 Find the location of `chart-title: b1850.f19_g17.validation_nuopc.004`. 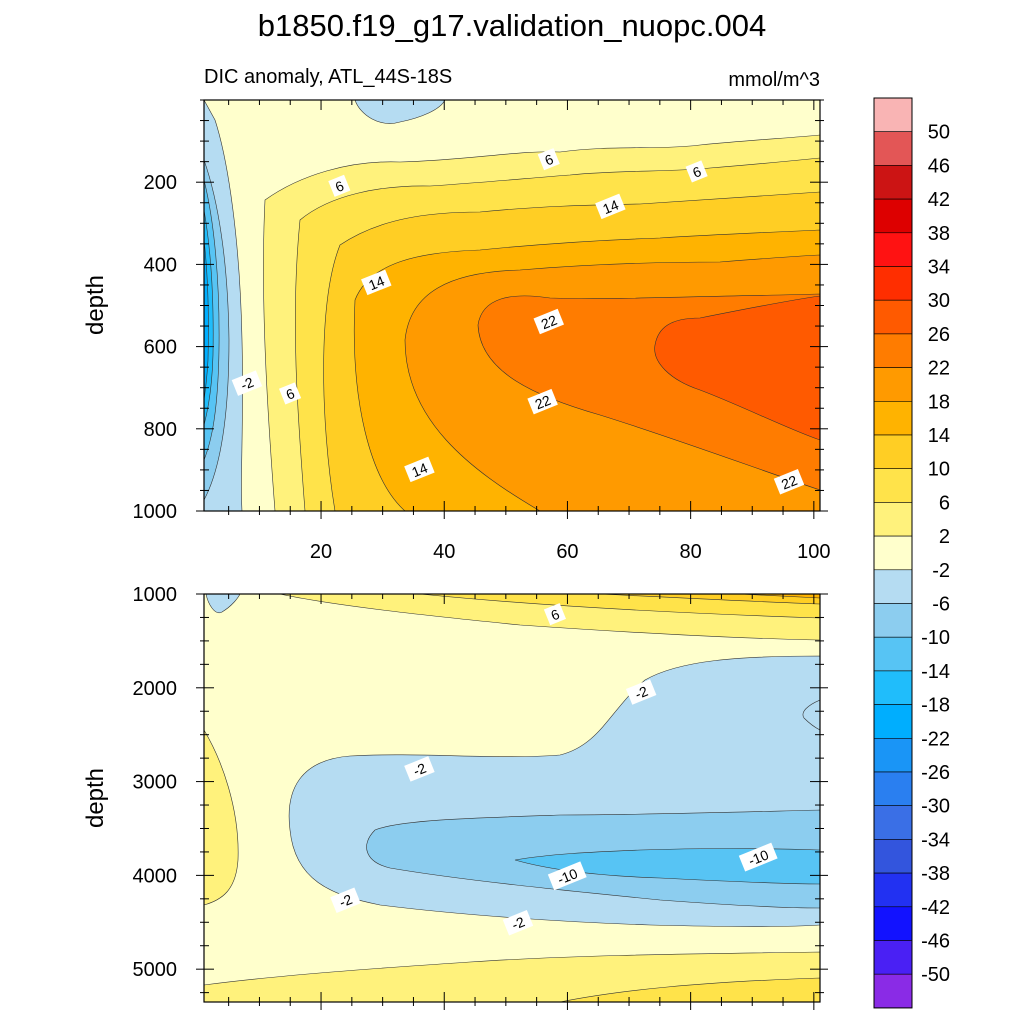

chart-title: b1850.f19_g17.validation_nuopc.004 is located at coordinates (512, 25).